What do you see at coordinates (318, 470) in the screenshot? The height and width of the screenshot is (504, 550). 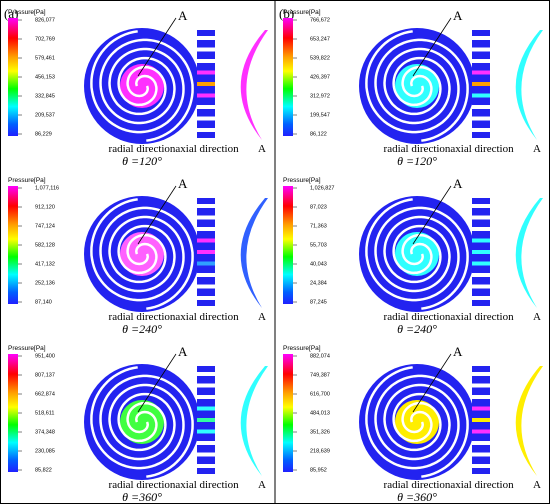 I see `colorbar-label: 85,952` at bounding box center [318, 470].